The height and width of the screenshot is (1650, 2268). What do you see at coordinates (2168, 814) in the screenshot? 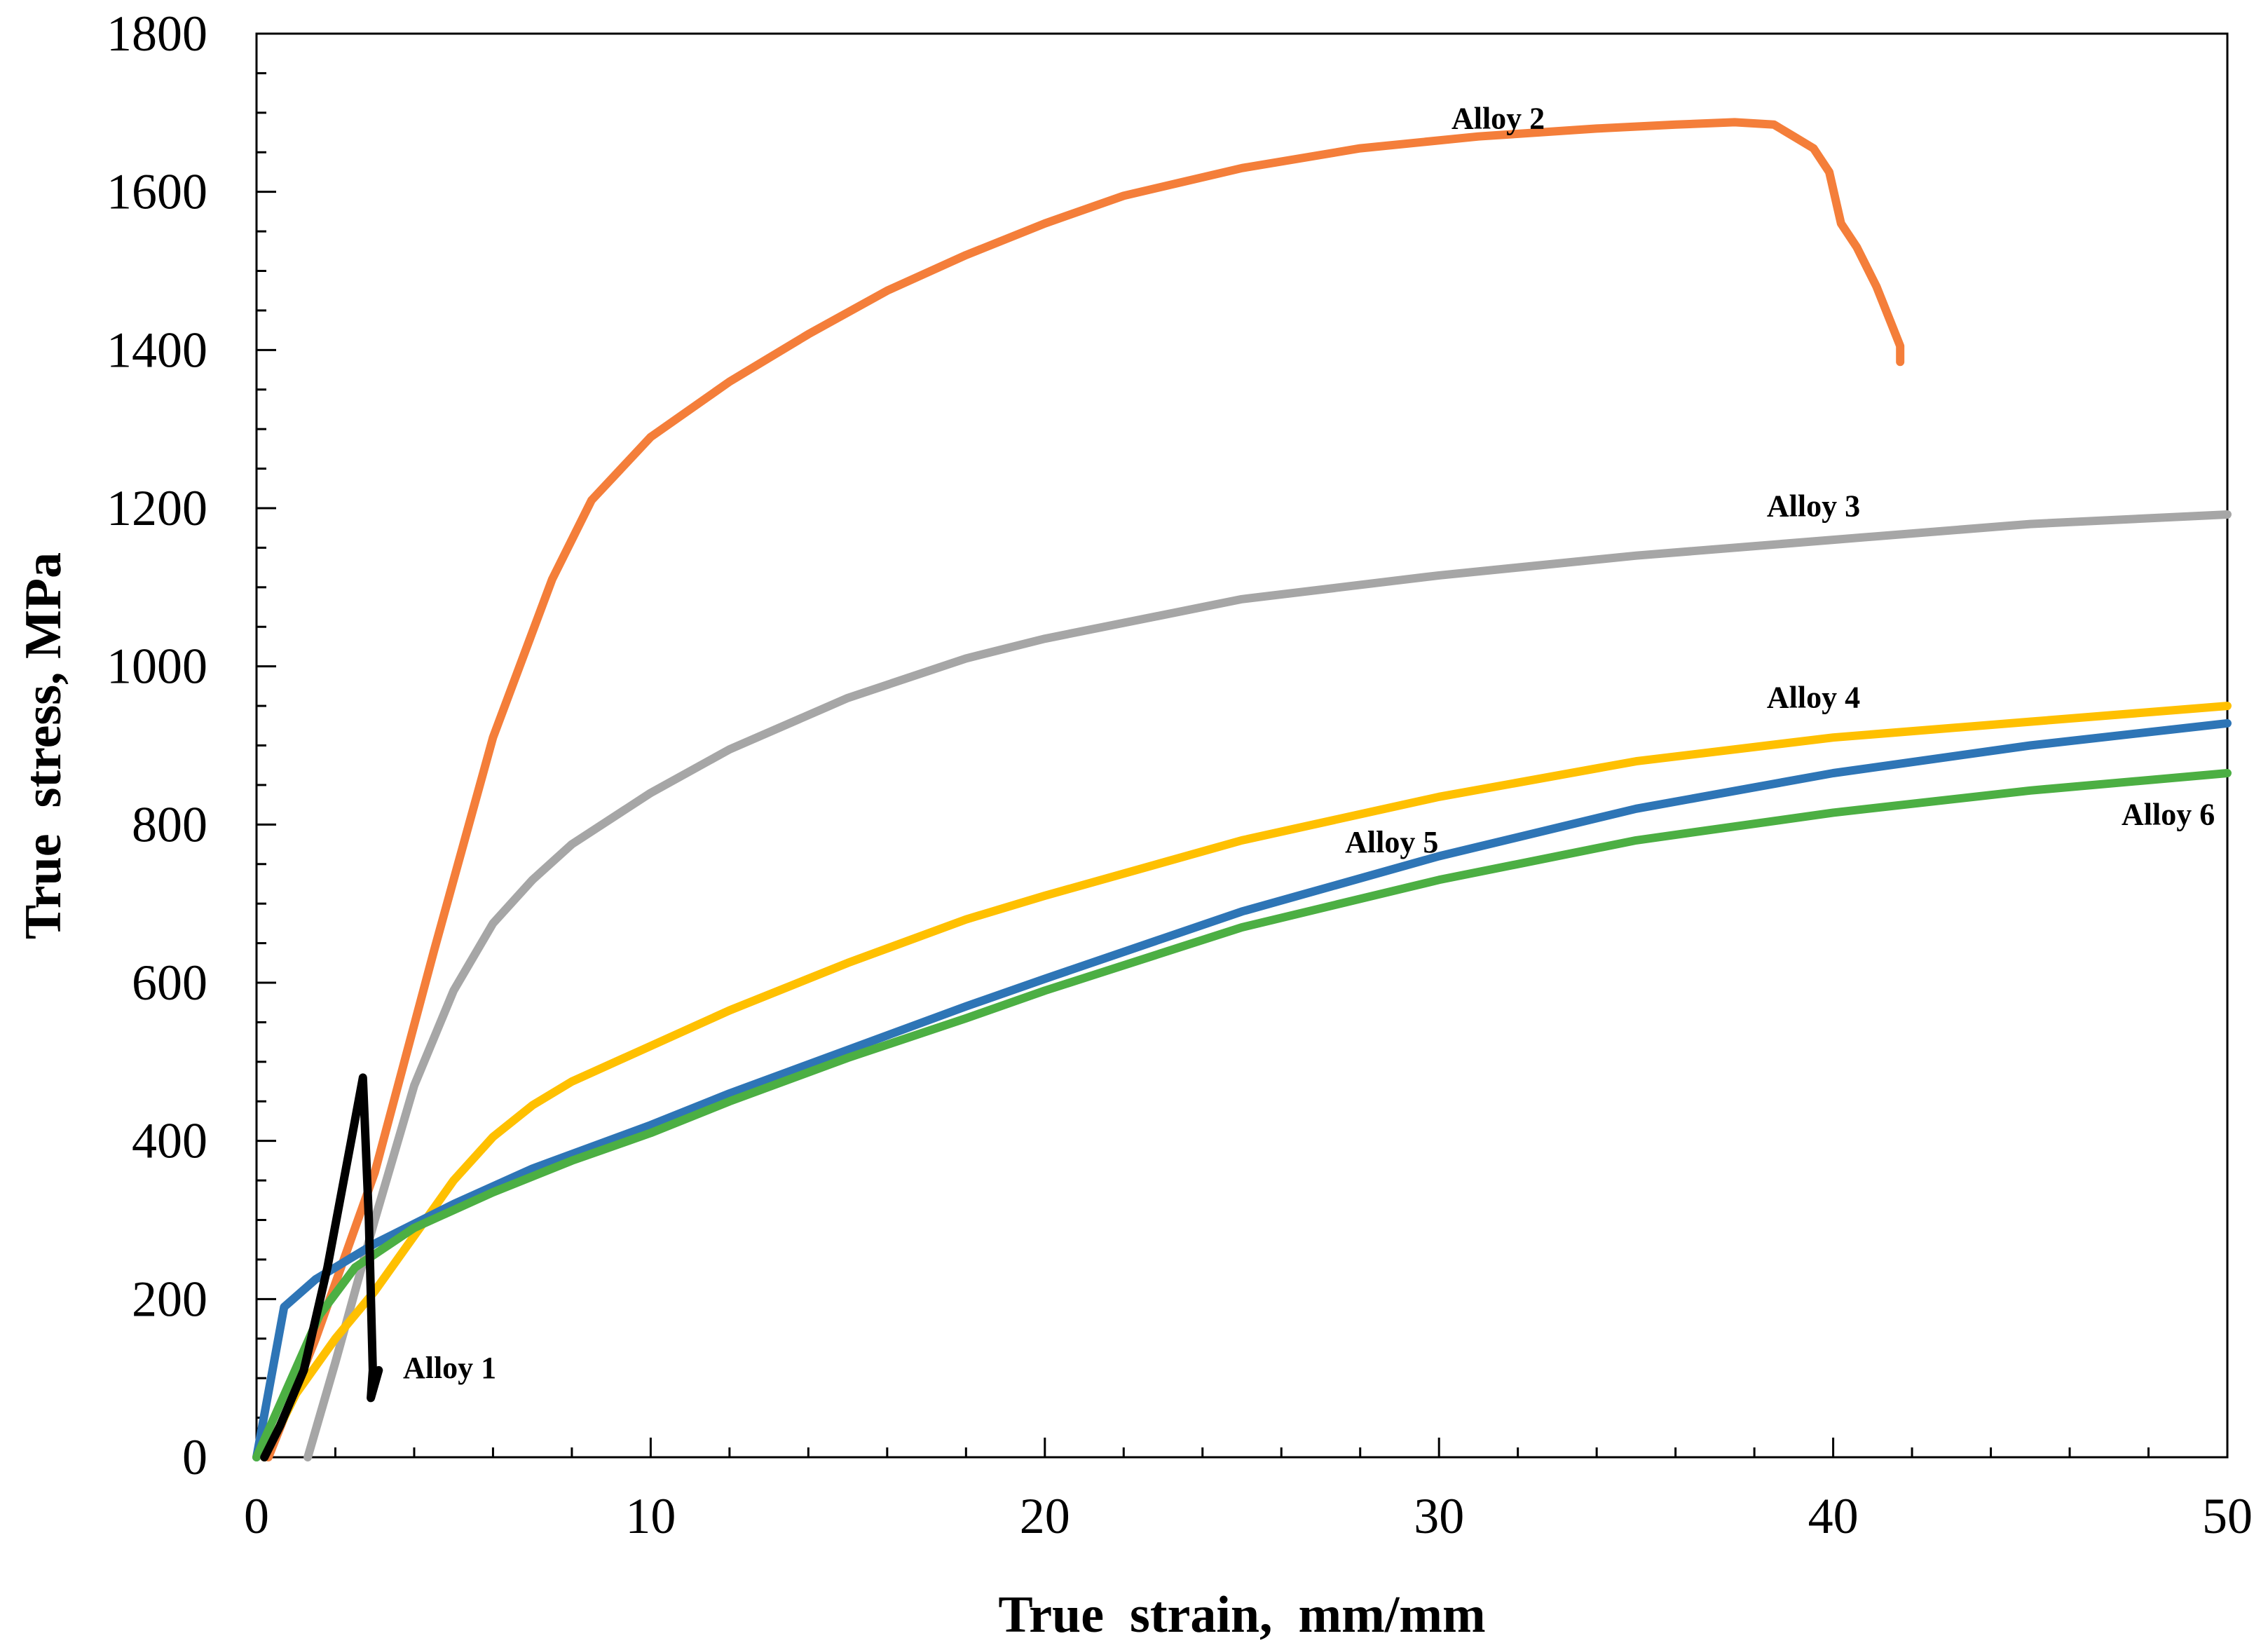
I see `series-label-alloy-6: Alloy 6` at bounding box center [2168, 814].